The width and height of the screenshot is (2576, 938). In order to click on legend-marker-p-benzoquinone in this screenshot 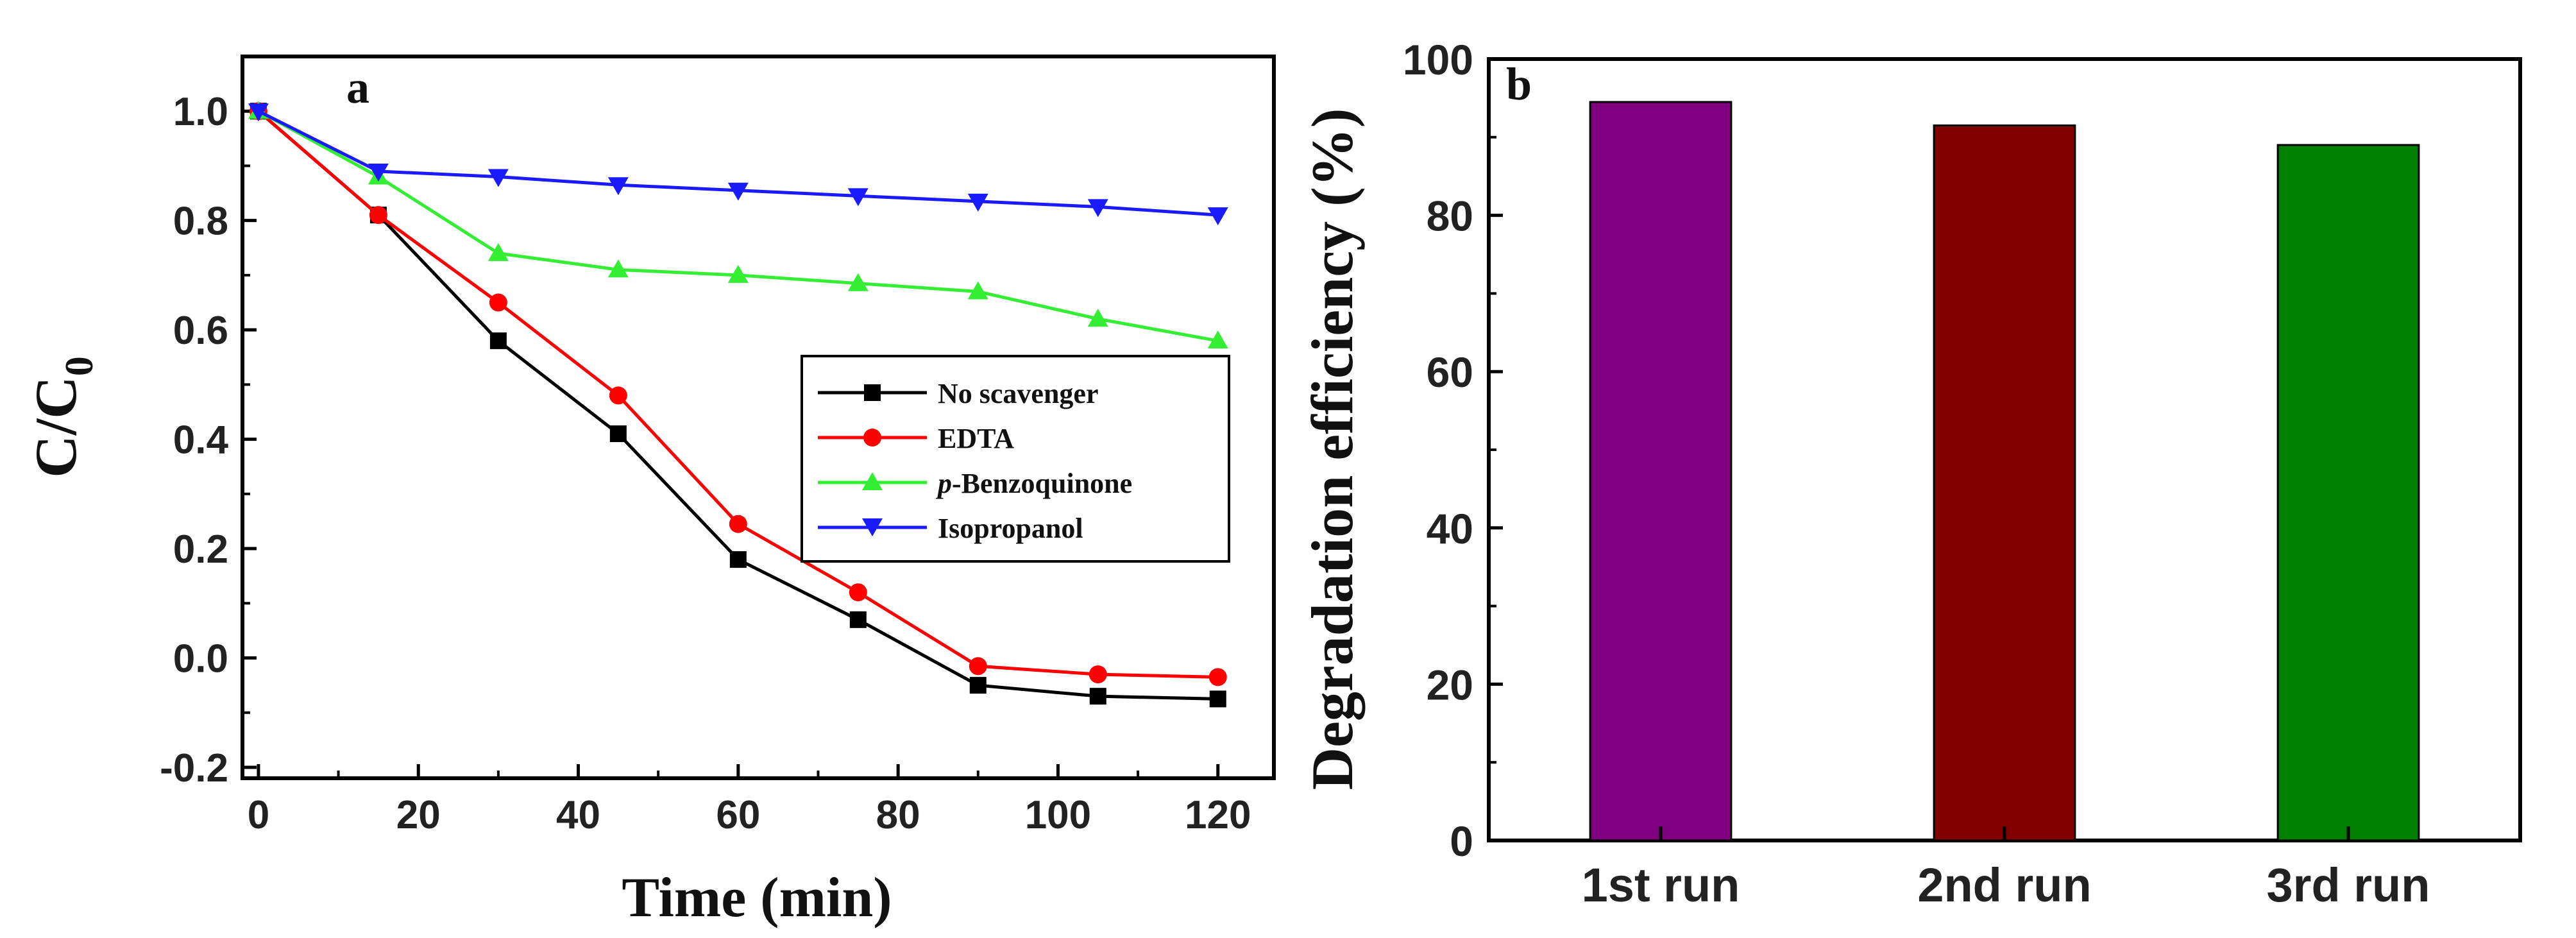, I will do `click(872, 481)`.